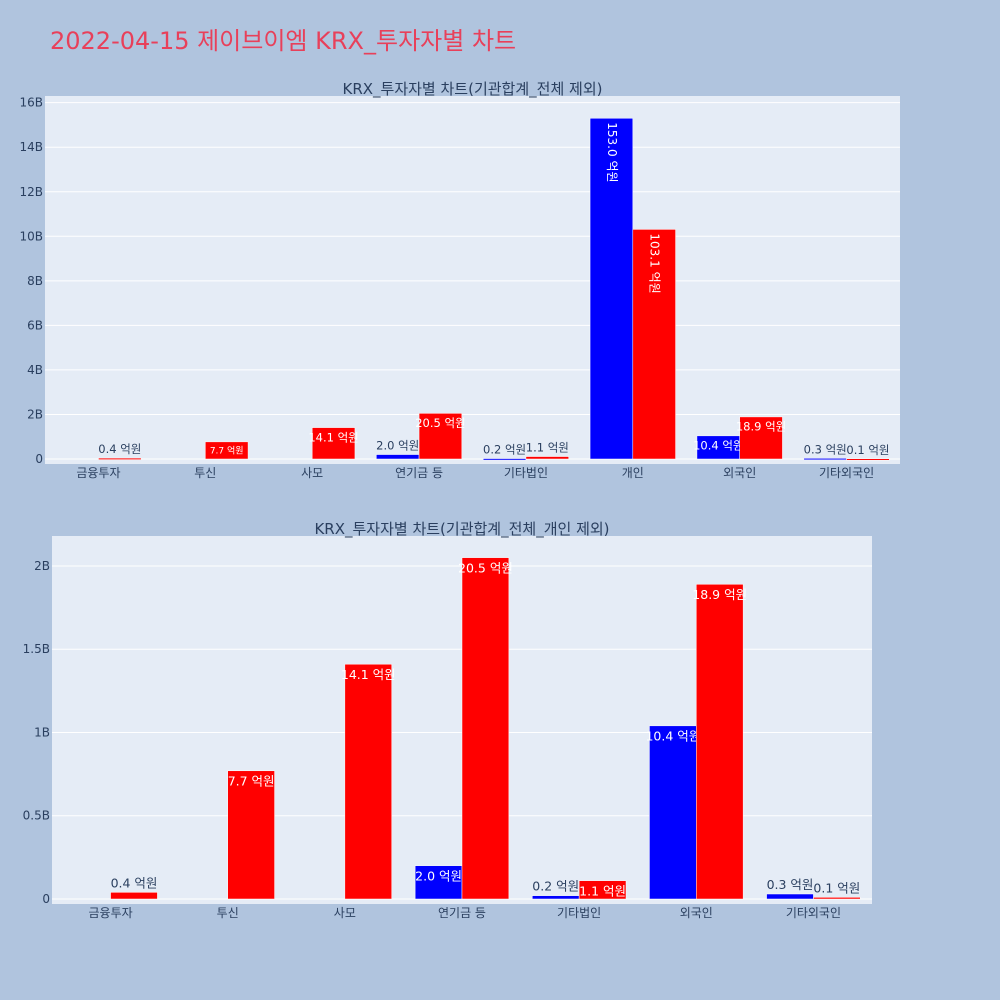  I want to click on x-tick-label: 개인, so click(633, 473).